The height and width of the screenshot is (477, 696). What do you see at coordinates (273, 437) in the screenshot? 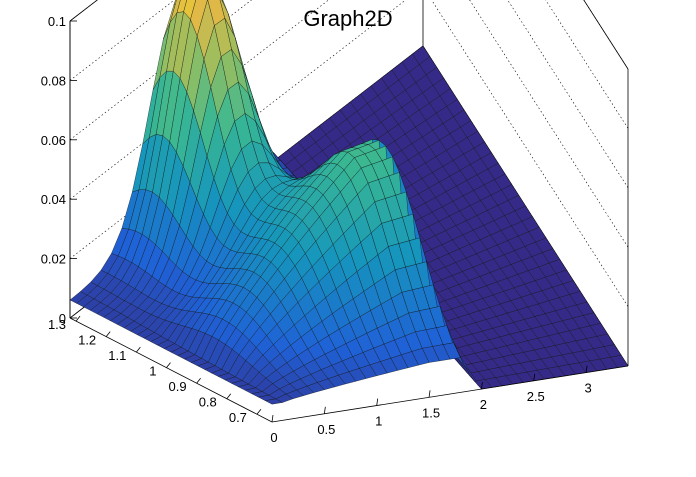
I see `x-tick-label: 0` at bounding box center [273, 437].